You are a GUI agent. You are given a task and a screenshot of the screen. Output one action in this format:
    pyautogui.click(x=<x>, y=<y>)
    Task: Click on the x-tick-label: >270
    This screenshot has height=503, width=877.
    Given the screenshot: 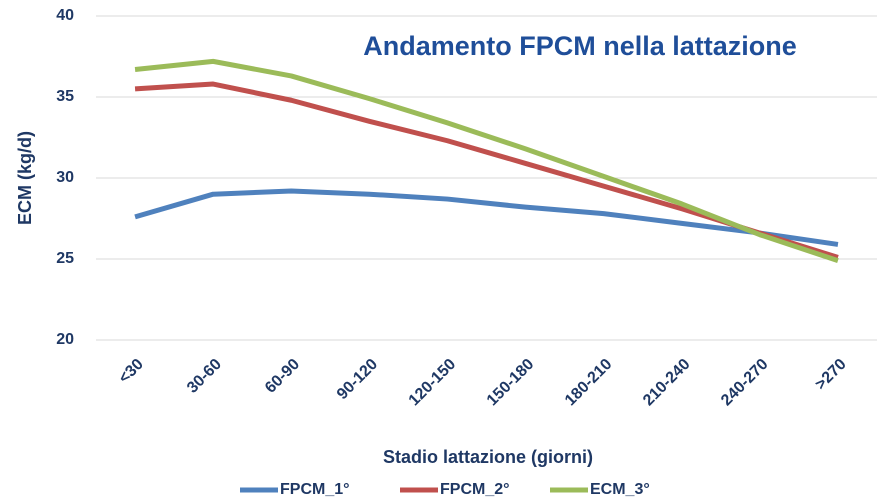 What is the action you would take?
    pyautogui.click(x=831, y=375)
    